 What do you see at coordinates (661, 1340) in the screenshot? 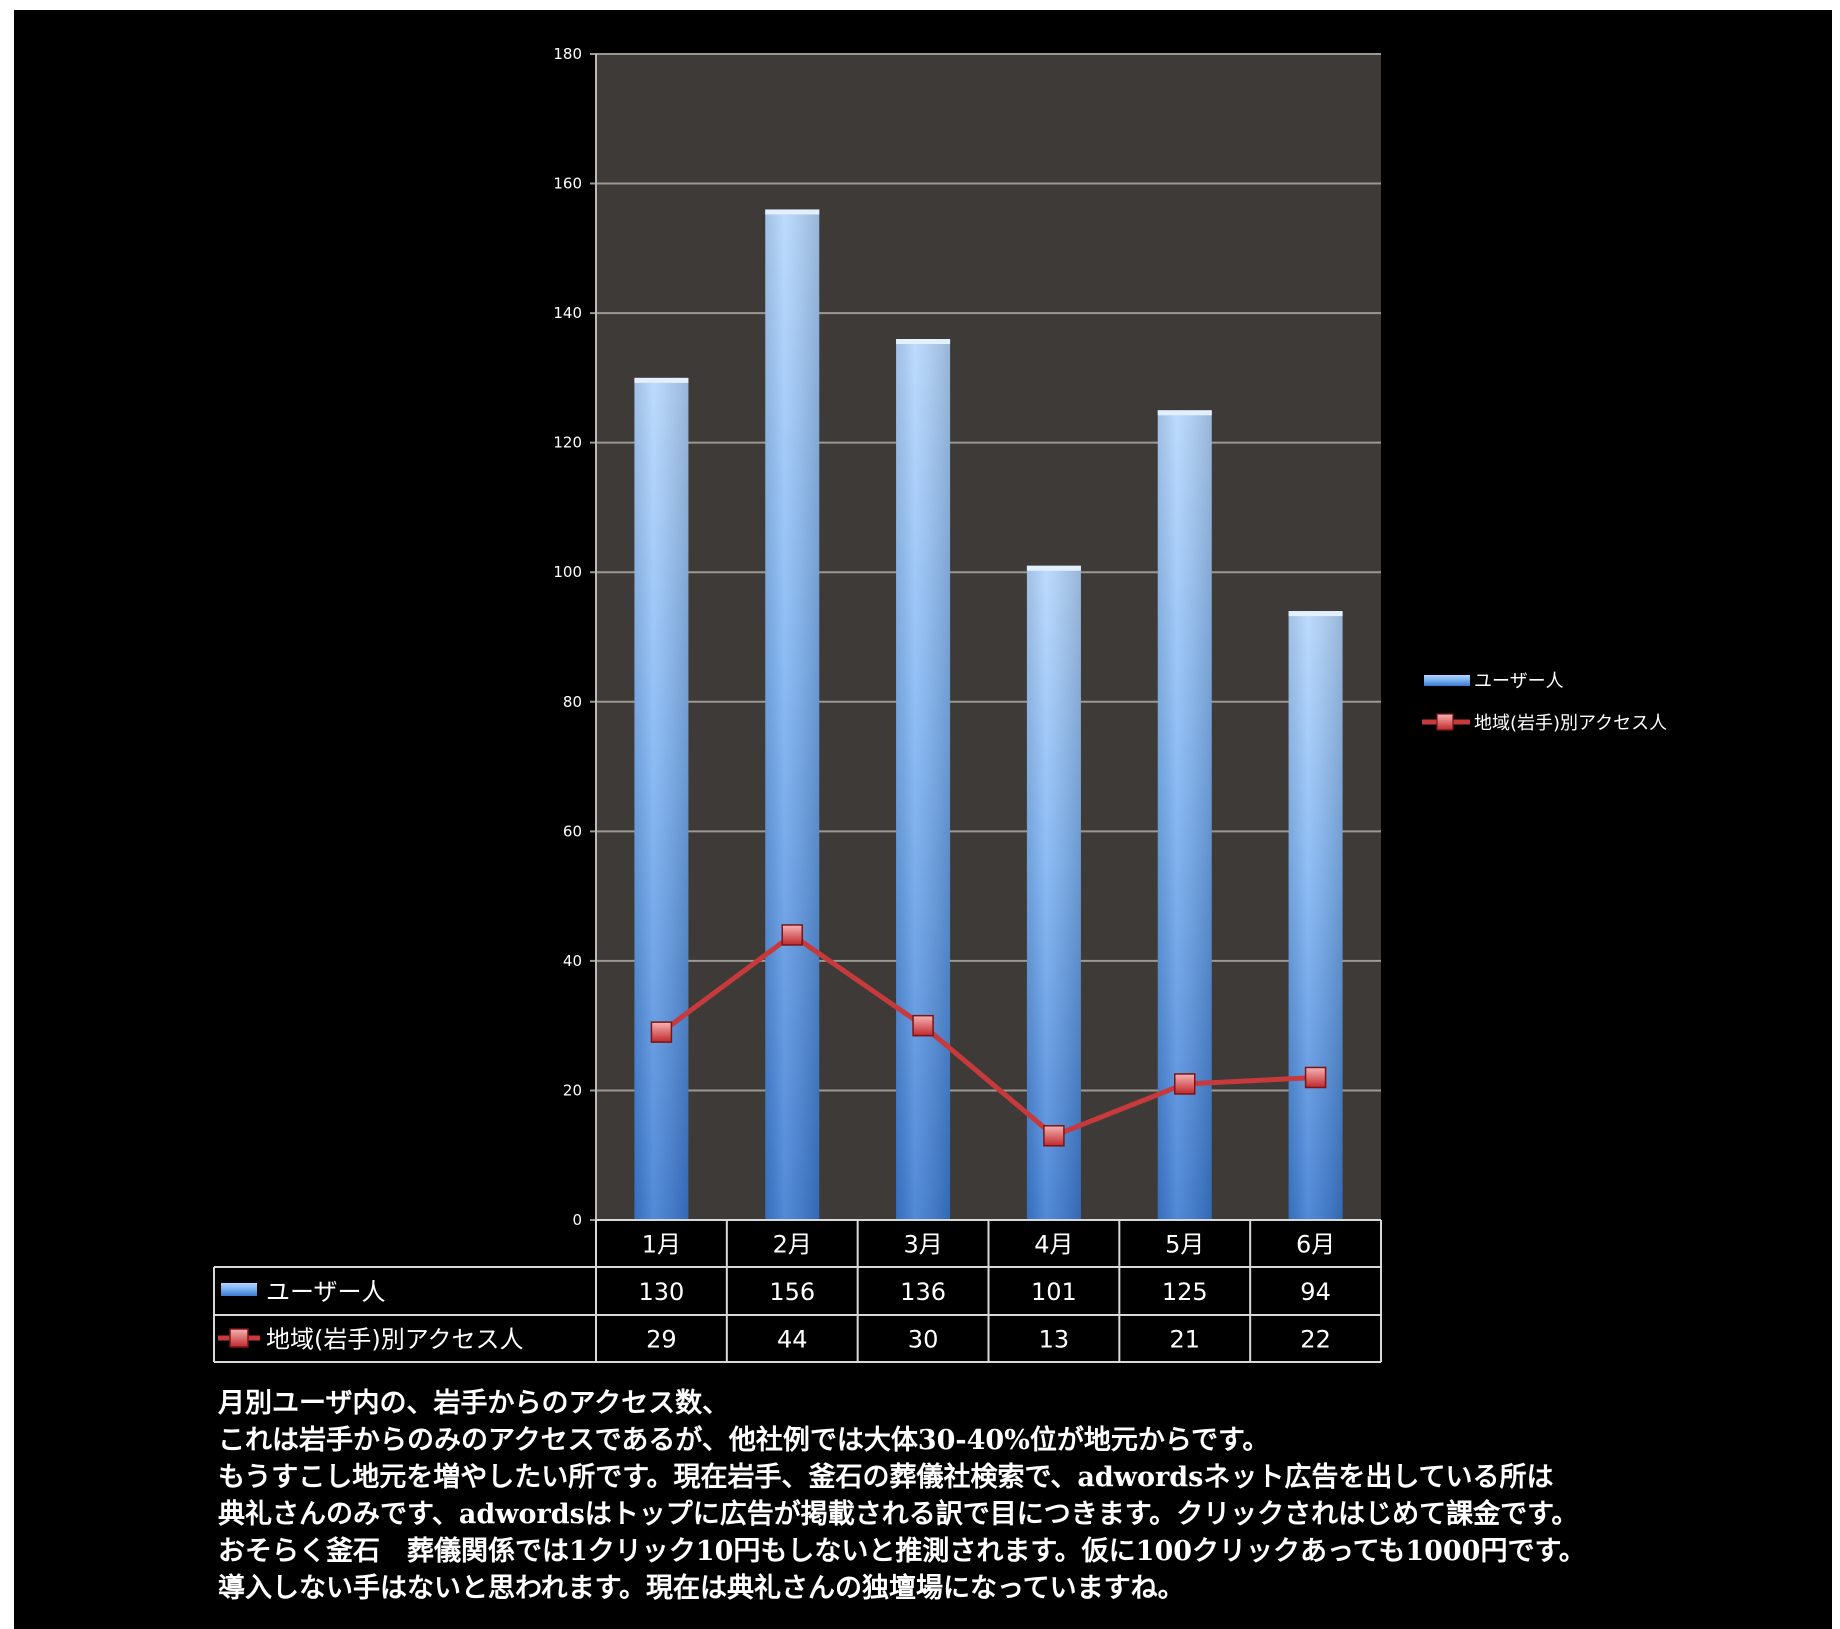
I see `table-value: 29` at bounding box center [661, 1340].